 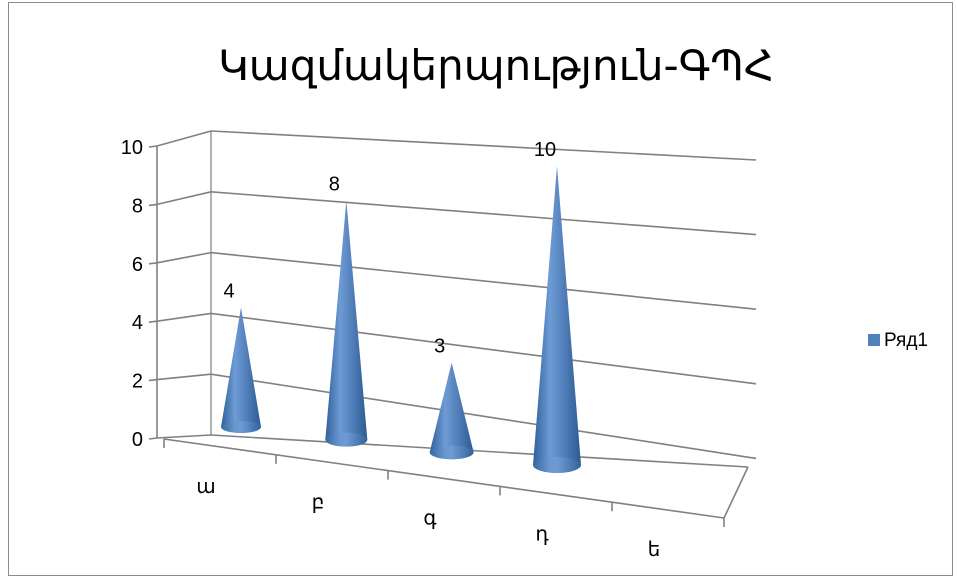 What do you see at coordinates (137, 382) in the screenshot?
I see `y-tick-label: 2` at bounding box center [137, 382].